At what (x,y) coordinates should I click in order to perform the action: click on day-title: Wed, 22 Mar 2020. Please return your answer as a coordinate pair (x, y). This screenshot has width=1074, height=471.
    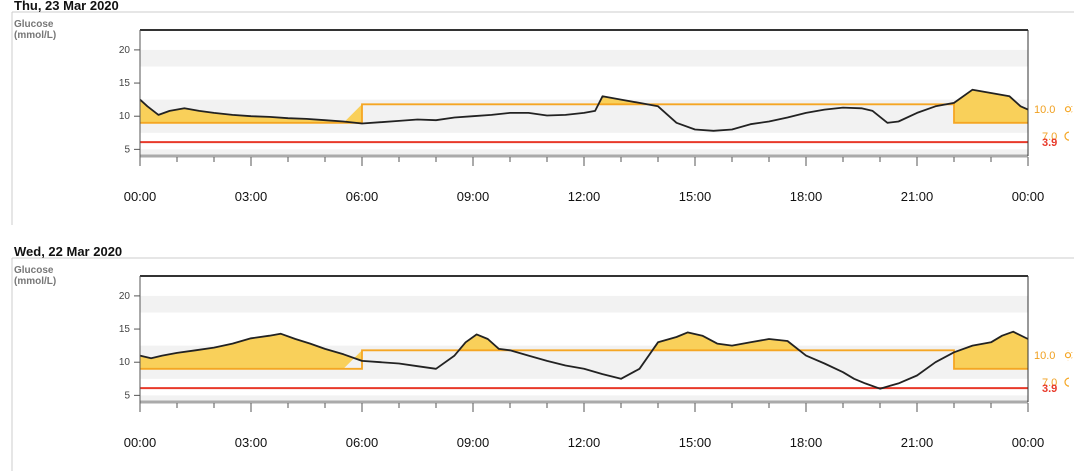
    Looking at the image, I should click on (68, 252).